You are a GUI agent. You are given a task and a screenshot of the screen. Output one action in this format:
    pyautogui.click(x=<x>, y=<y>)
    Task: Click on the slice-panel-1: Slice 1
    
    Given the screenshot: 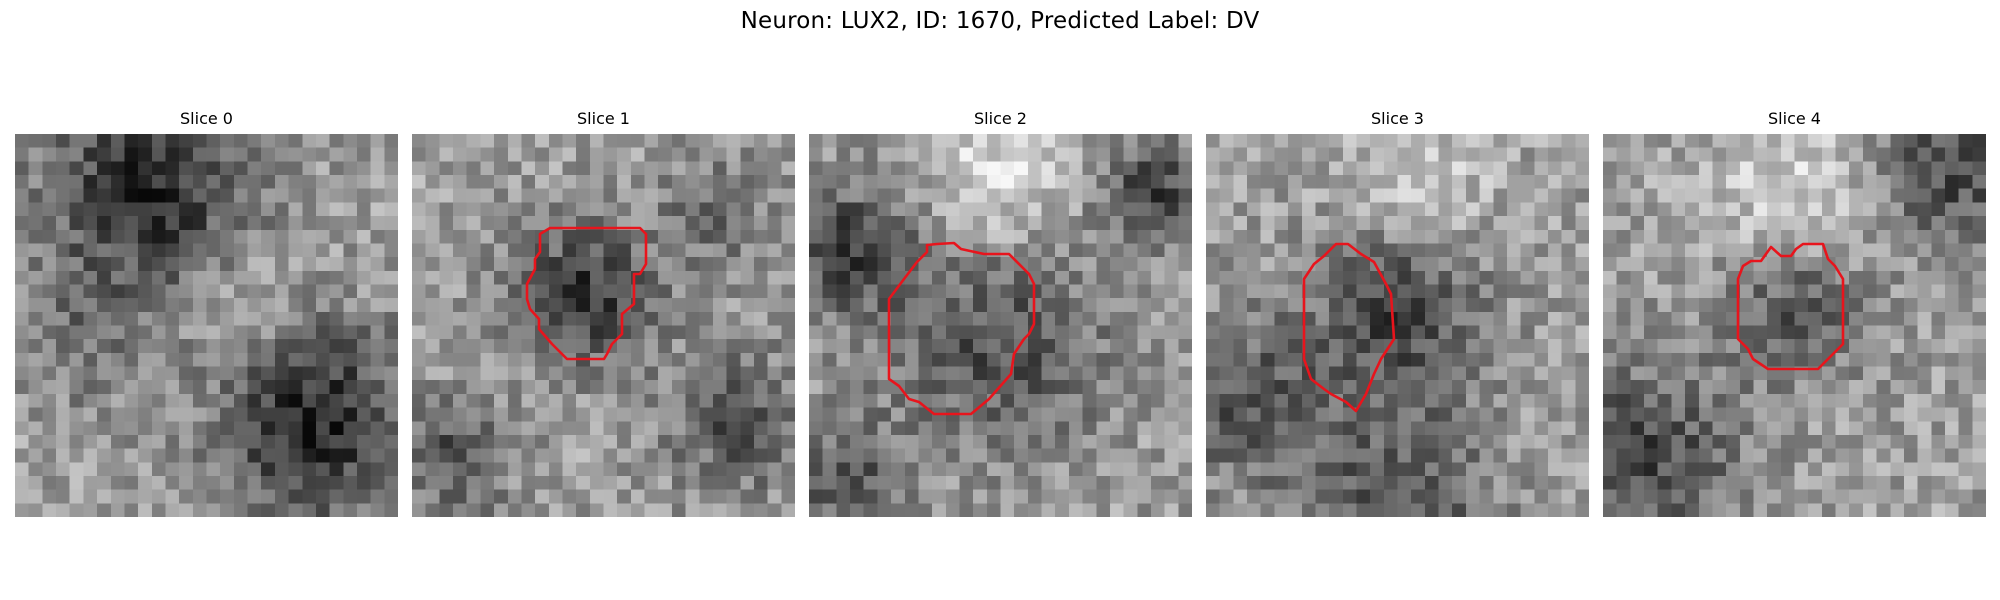 What is the action you would take?
    pyautogui.click(x=603, y=314)
    